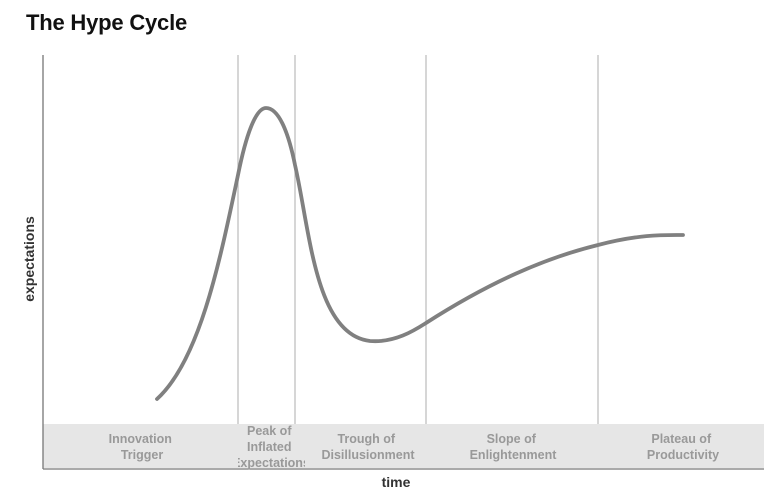 The width and height of the screenshot is (778, 500). Describe the element at coordinates (683, 455) in the screenshot. I see `phase-line: Productivity` at that location.